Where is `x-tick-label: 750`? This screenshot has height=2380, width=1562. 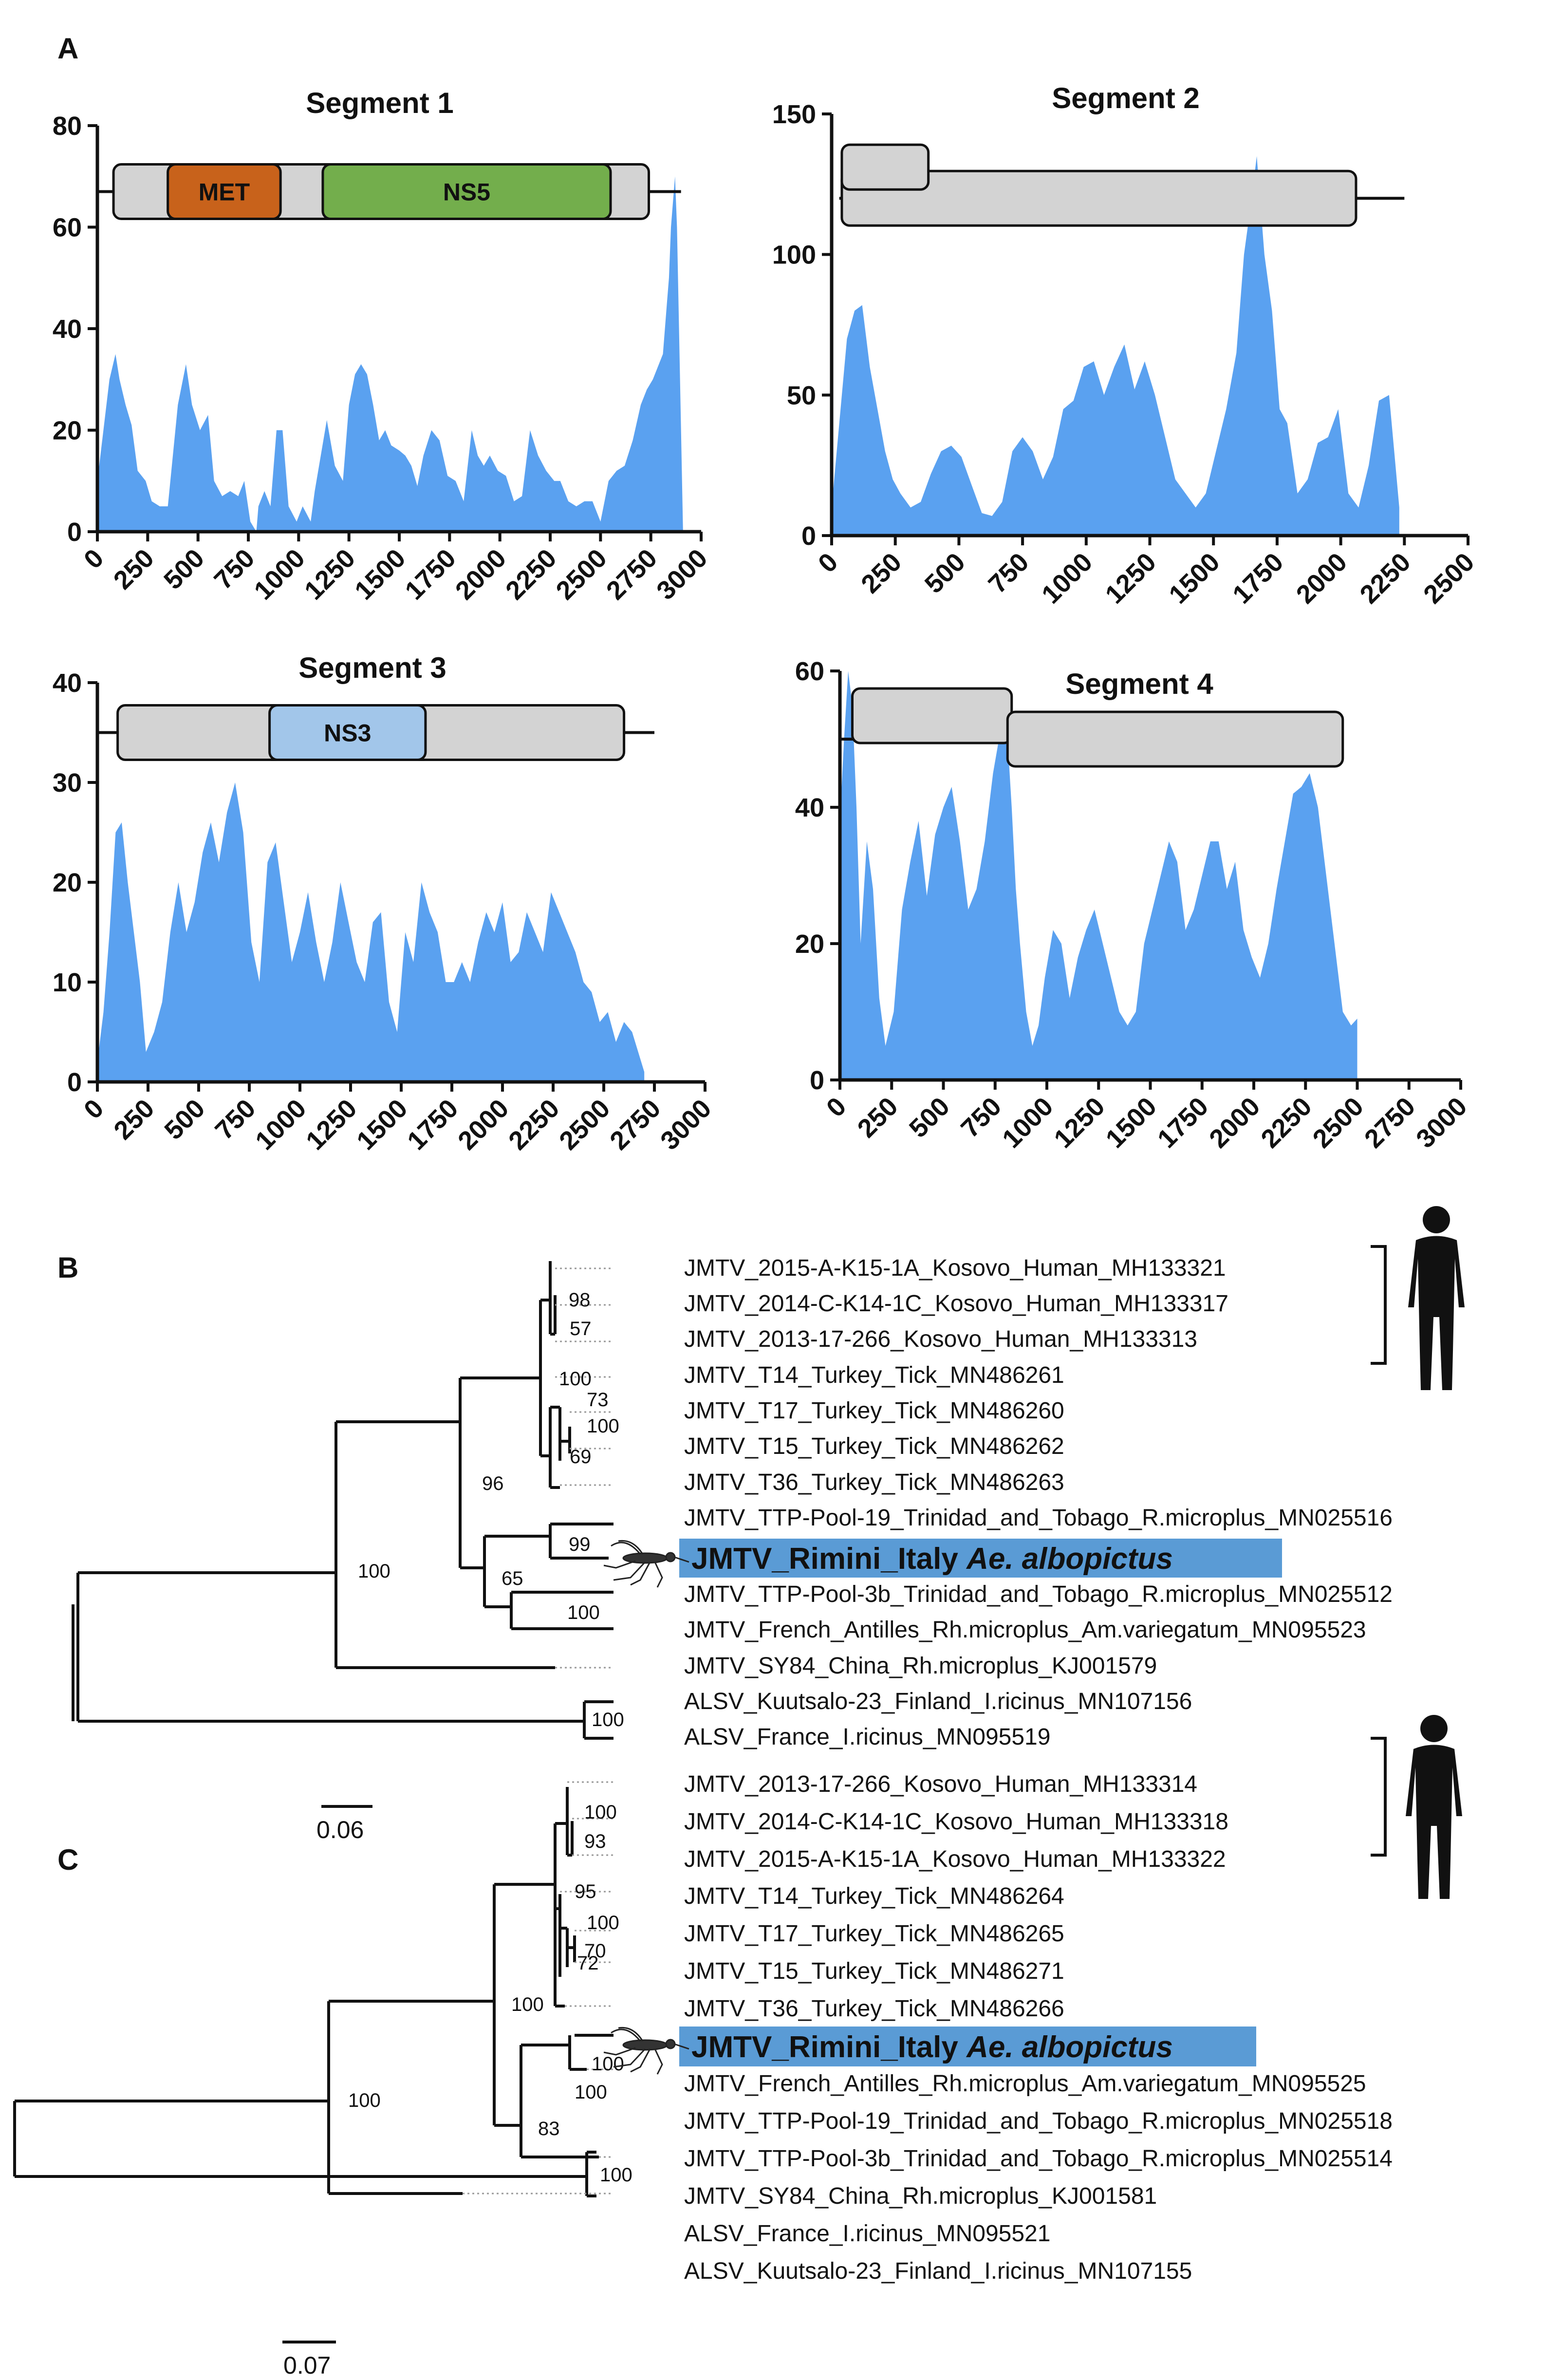 x-tick-label: 750 is located at coordinates (1008, 573).